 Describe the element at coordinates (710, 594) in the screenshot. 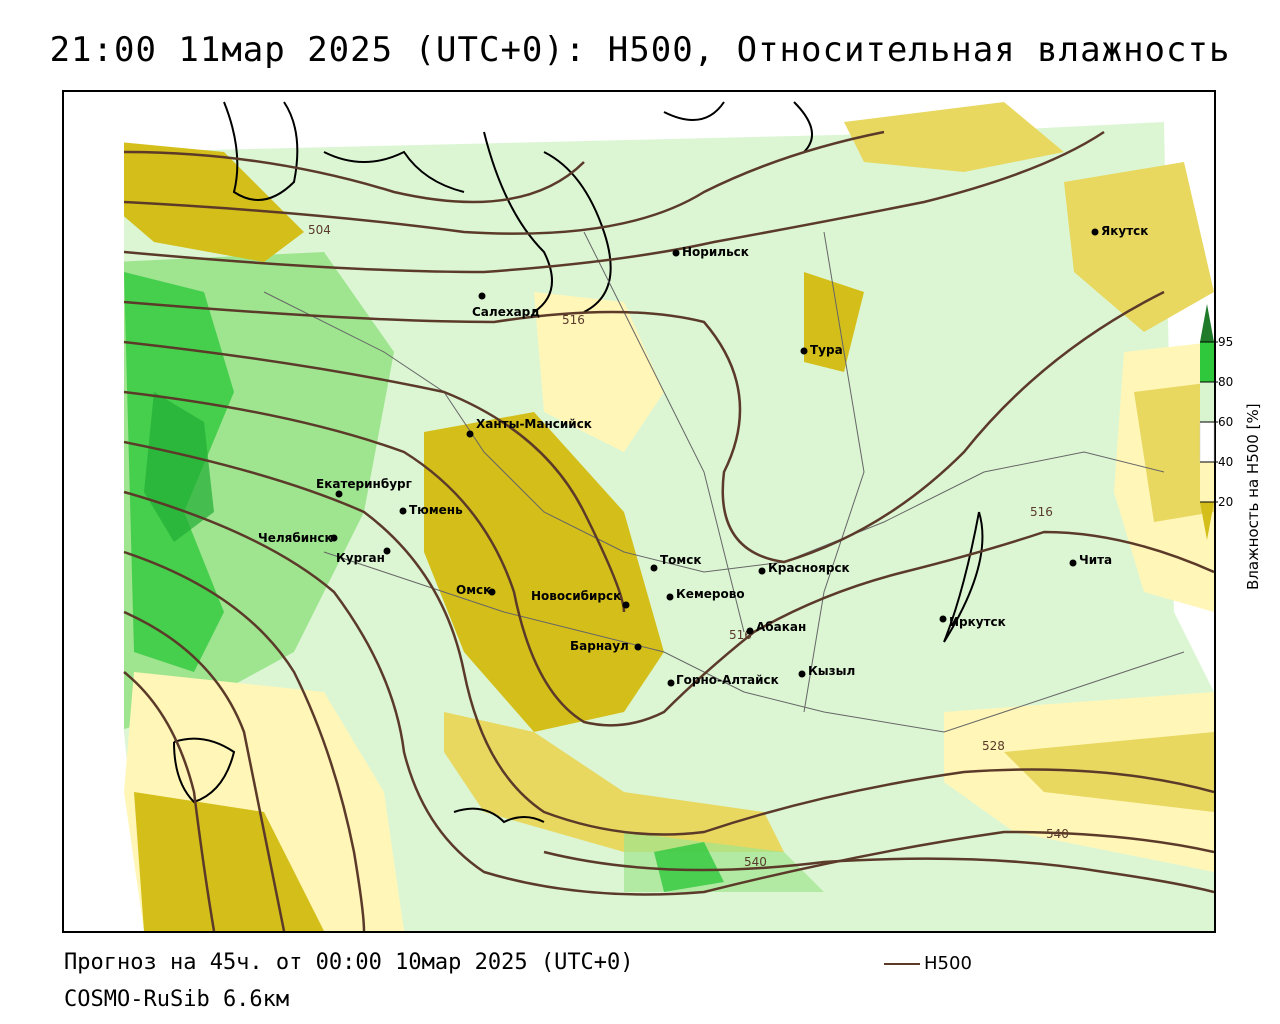

I see `city-label-kemerovo: Кемерово` at that location.